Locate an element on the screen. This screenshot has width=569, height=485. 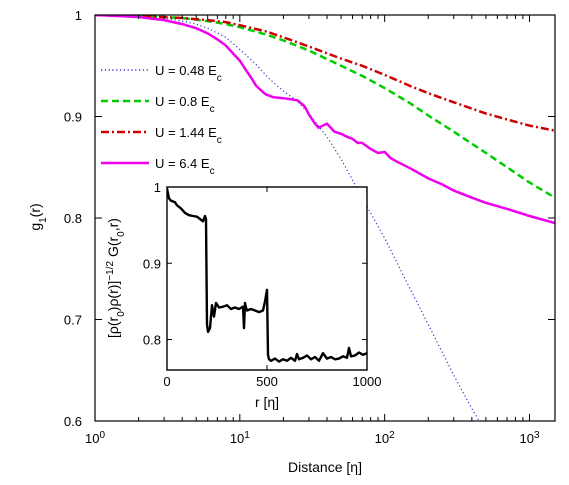
y-axis-label-main: g is located at coordinates (35, 227).